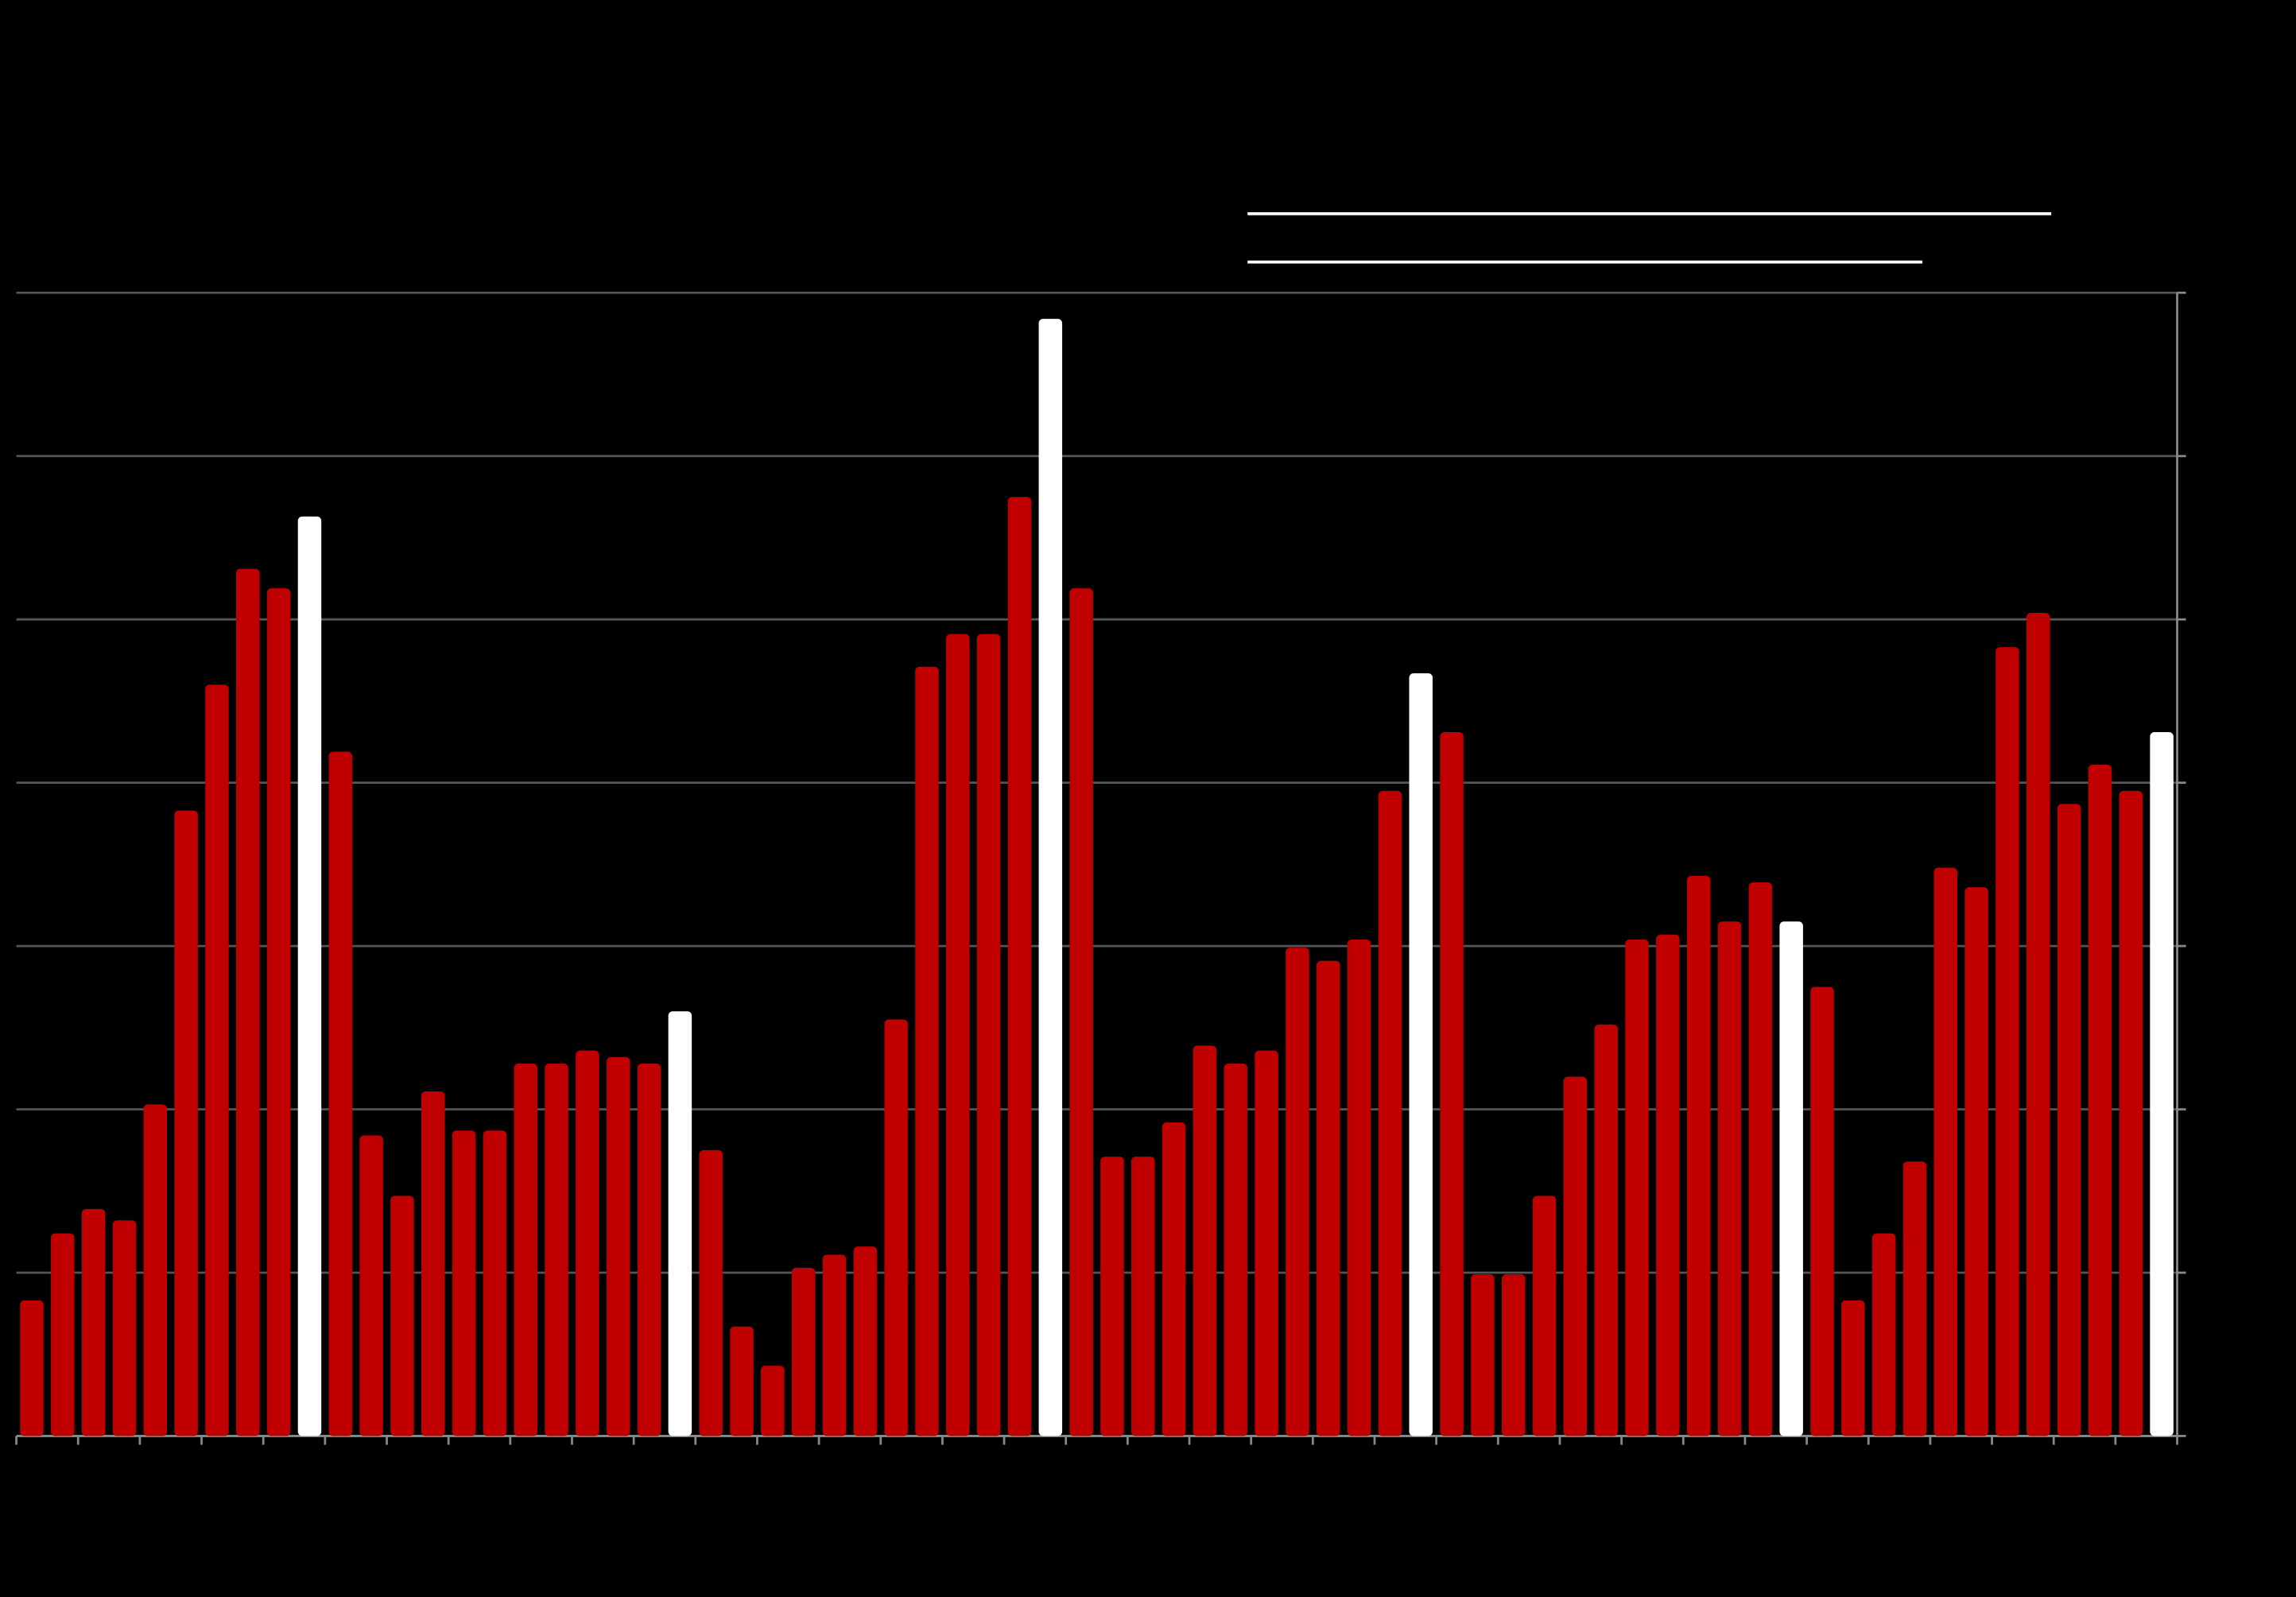  Describe the element at coordinates (2200, 1272) in the screenshot. I see `y-tick-label: 1` at that location.